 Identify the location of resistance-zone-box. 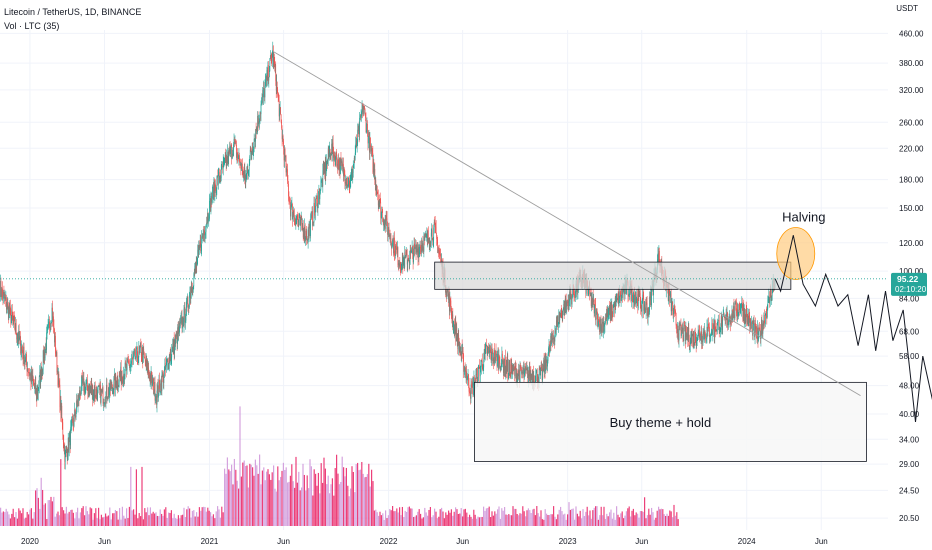
(613, 275).